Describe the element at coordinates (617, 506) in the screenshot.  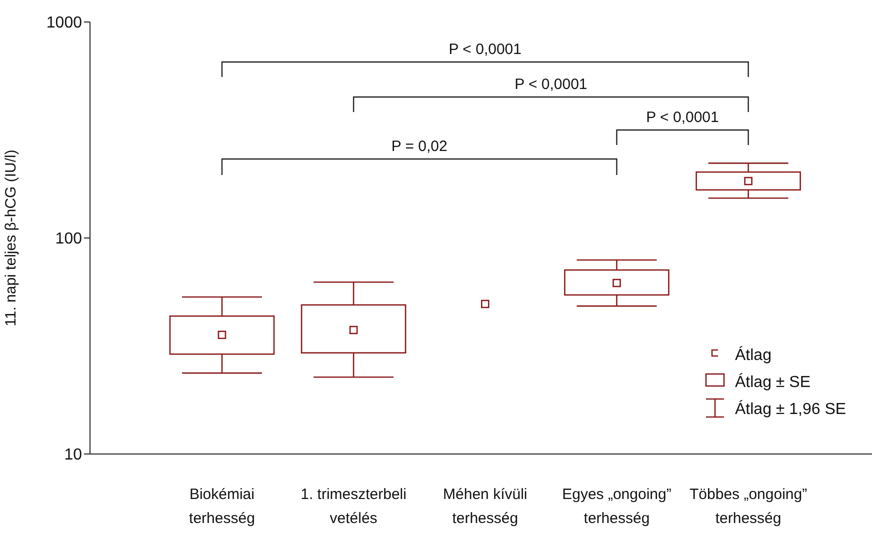
I see `x-tick-label: Egyes „ongoing” terhesség` at that location.